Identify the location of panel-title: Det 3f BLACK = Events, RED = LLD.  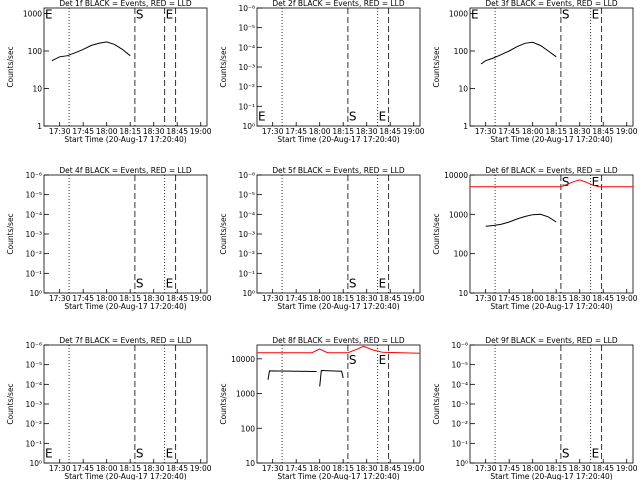
(551, 4).